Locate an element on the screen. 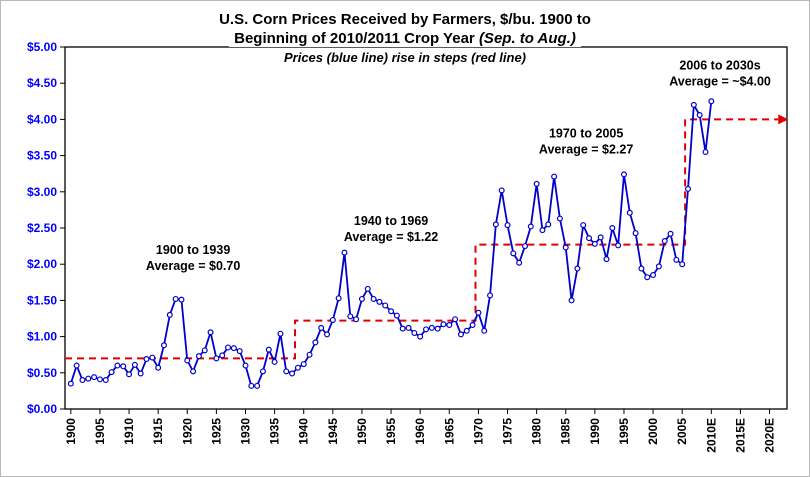  x-axis-tick-label: 2015E is located at coordinates (740, 435).